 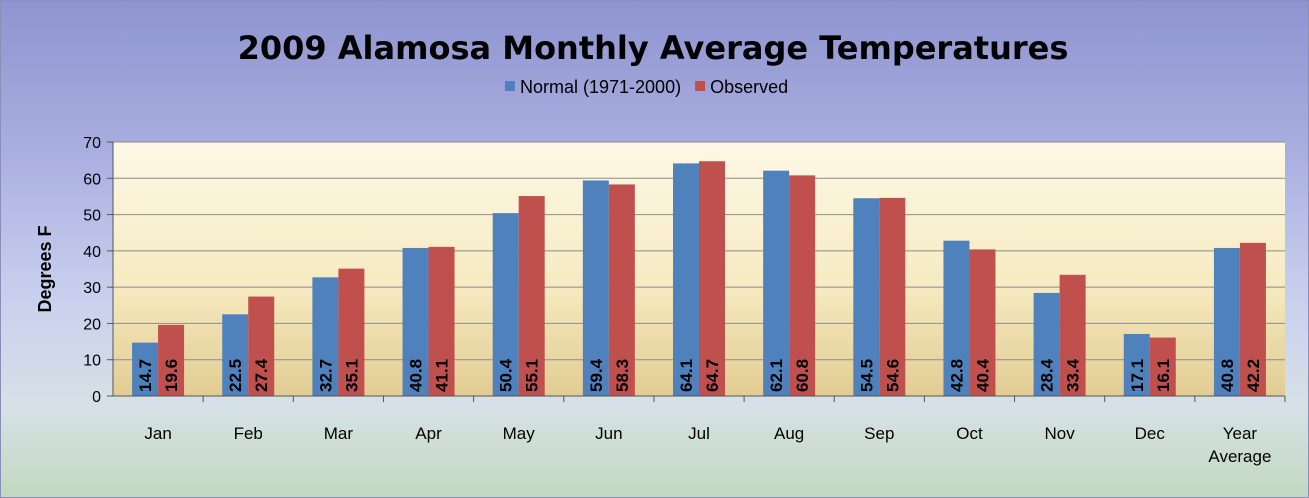 What do you see at coordinates (956, 375) in the screenshot?
I see `data-label: 42.8` at bounding box center [956, 375].